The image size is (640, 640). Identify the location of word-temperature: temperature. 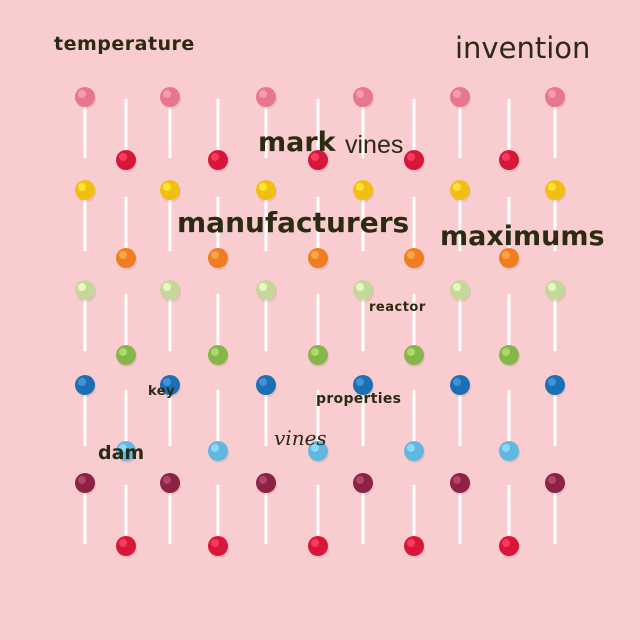
(124, 44).